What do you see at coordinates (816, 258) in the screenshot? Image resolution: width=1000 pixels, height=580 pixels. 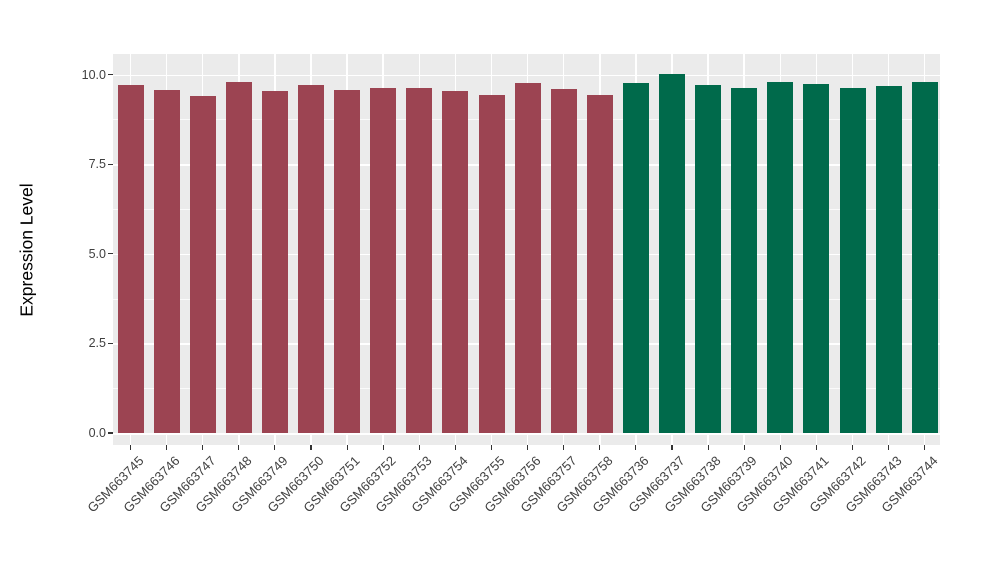 I see `bar-GSM663741` at bounding box center [816, 258].